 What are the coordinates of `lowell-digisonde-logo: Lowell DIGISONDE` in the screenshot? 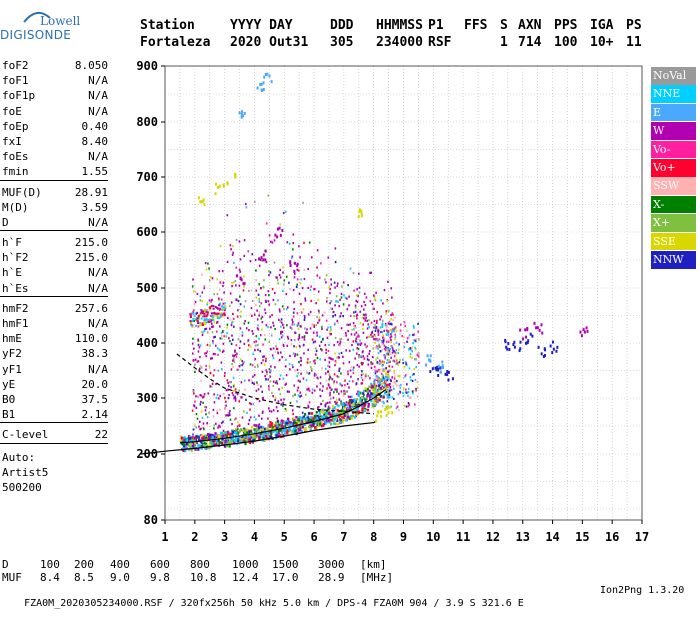 It's located at (55, 28).